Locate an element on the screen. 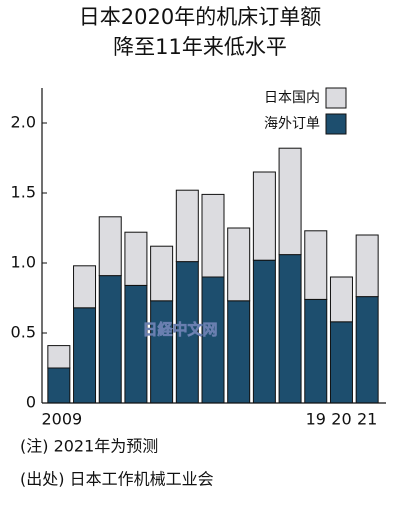 Image resolution: width=400 pixels, height=506 pixels. y-tick-label: 1.0 is located at coordinates (23, 262).